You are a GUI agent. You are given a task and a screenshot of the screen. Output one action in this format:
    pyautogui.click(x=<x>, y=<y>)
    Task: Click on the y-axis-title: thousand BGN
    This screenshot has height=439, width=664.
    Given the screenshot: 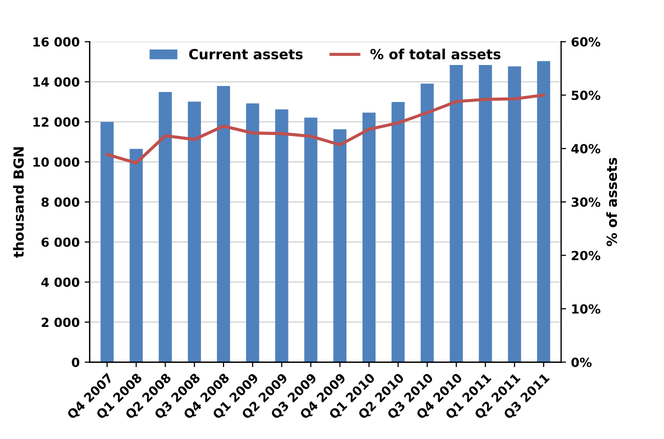 What is the action you would take?
    pyautogui.click(x=18, y=202)
    